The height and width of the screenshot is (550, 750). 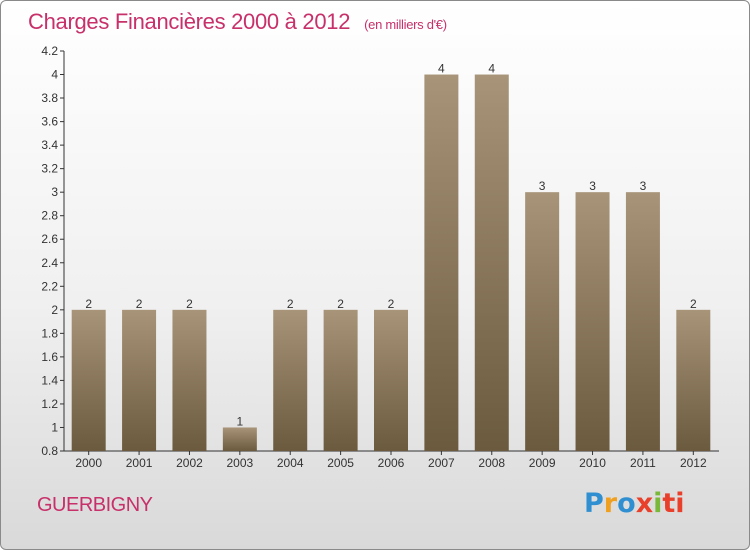 I want to click on y-tick-label: 4, so click(x=54, y=75).